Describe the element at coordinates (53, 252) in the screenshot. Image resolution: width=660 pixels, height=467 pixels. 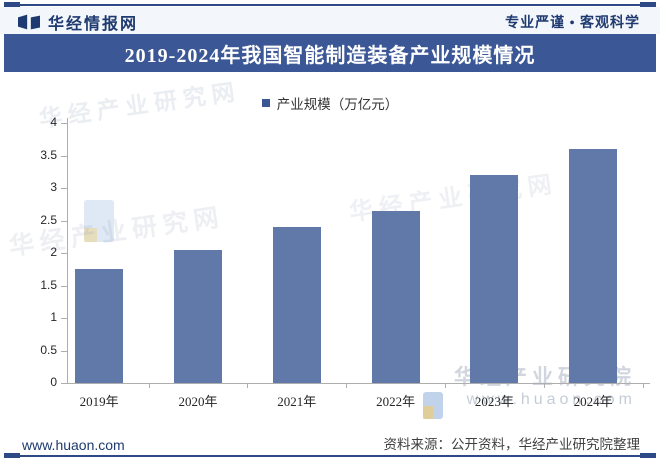
I see `y-axis-tick-label: 2` at that location.